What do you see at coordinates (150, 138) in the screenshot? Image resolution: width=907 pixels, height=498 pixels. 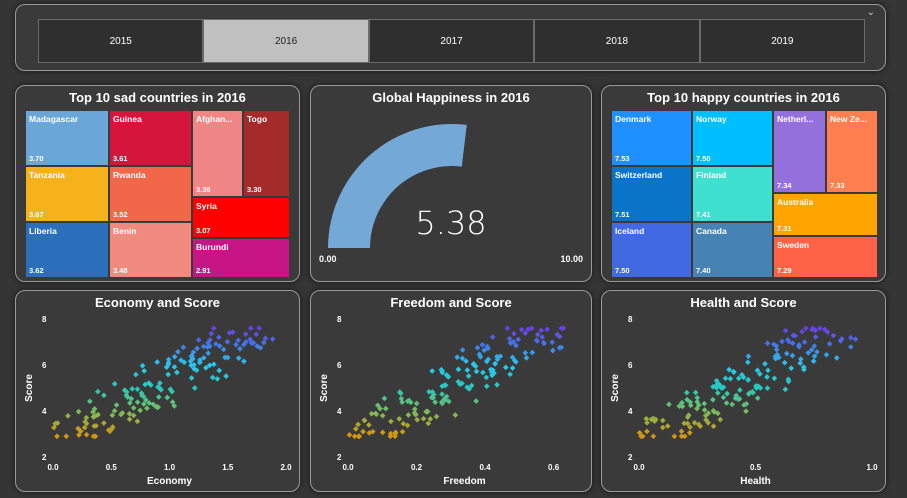 I see `tile-guinea: Guinea 3.61` at bounding box center [150, 138].